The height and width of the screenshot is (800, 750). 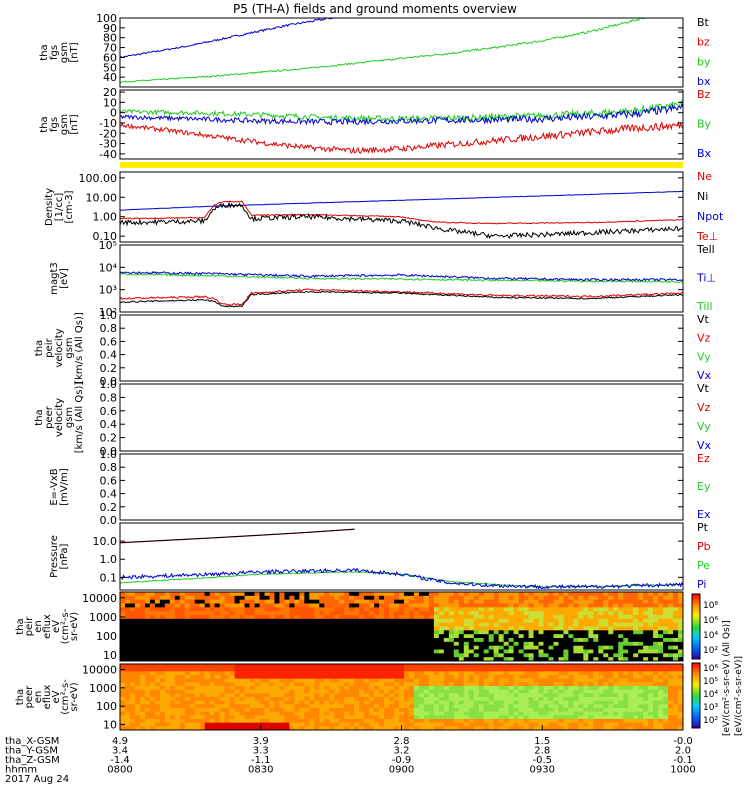 What do you see at coordinates (703, 565) in the screenshot?
I see `legend-pressure-Pe: Pe` at bounding box center [703, 565].